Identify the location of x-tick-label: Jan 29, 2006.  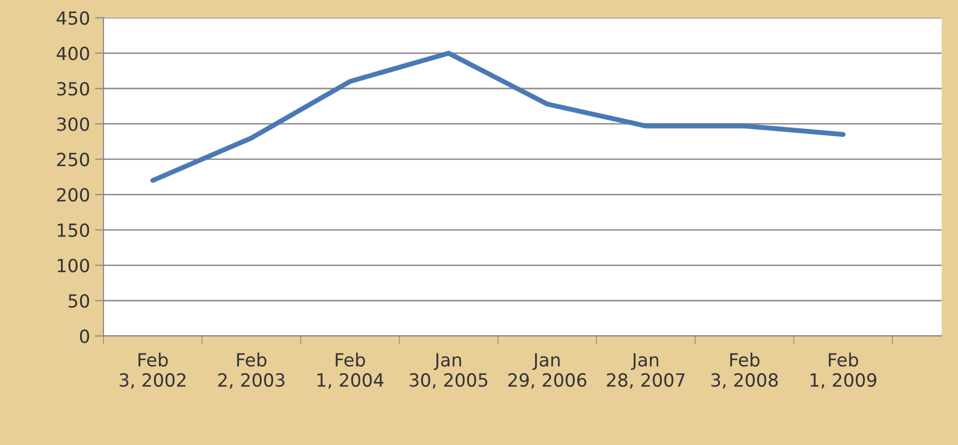
(547, 371).